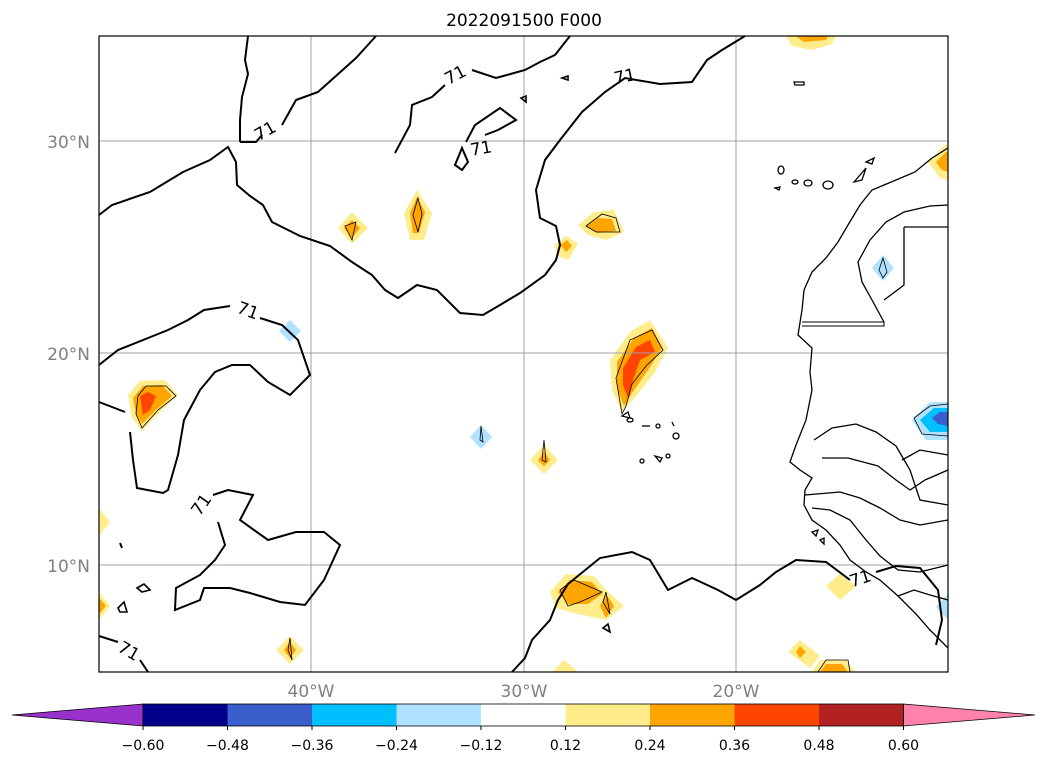 This screenshot has height=765, width=1047. I want to click on colorbar-extend-low, so click(77, 715).